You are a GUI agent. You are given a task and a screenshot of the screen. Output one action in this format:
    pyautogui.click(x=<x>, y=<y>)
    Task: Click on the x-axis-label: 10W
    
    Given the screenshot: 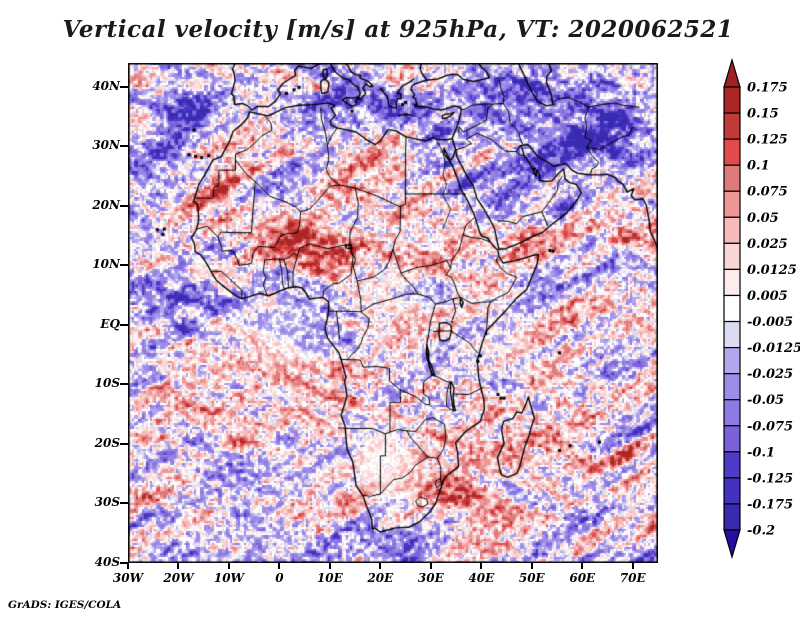 What is the action you would take?
    pyautogui.click(x=229, y=578)
    